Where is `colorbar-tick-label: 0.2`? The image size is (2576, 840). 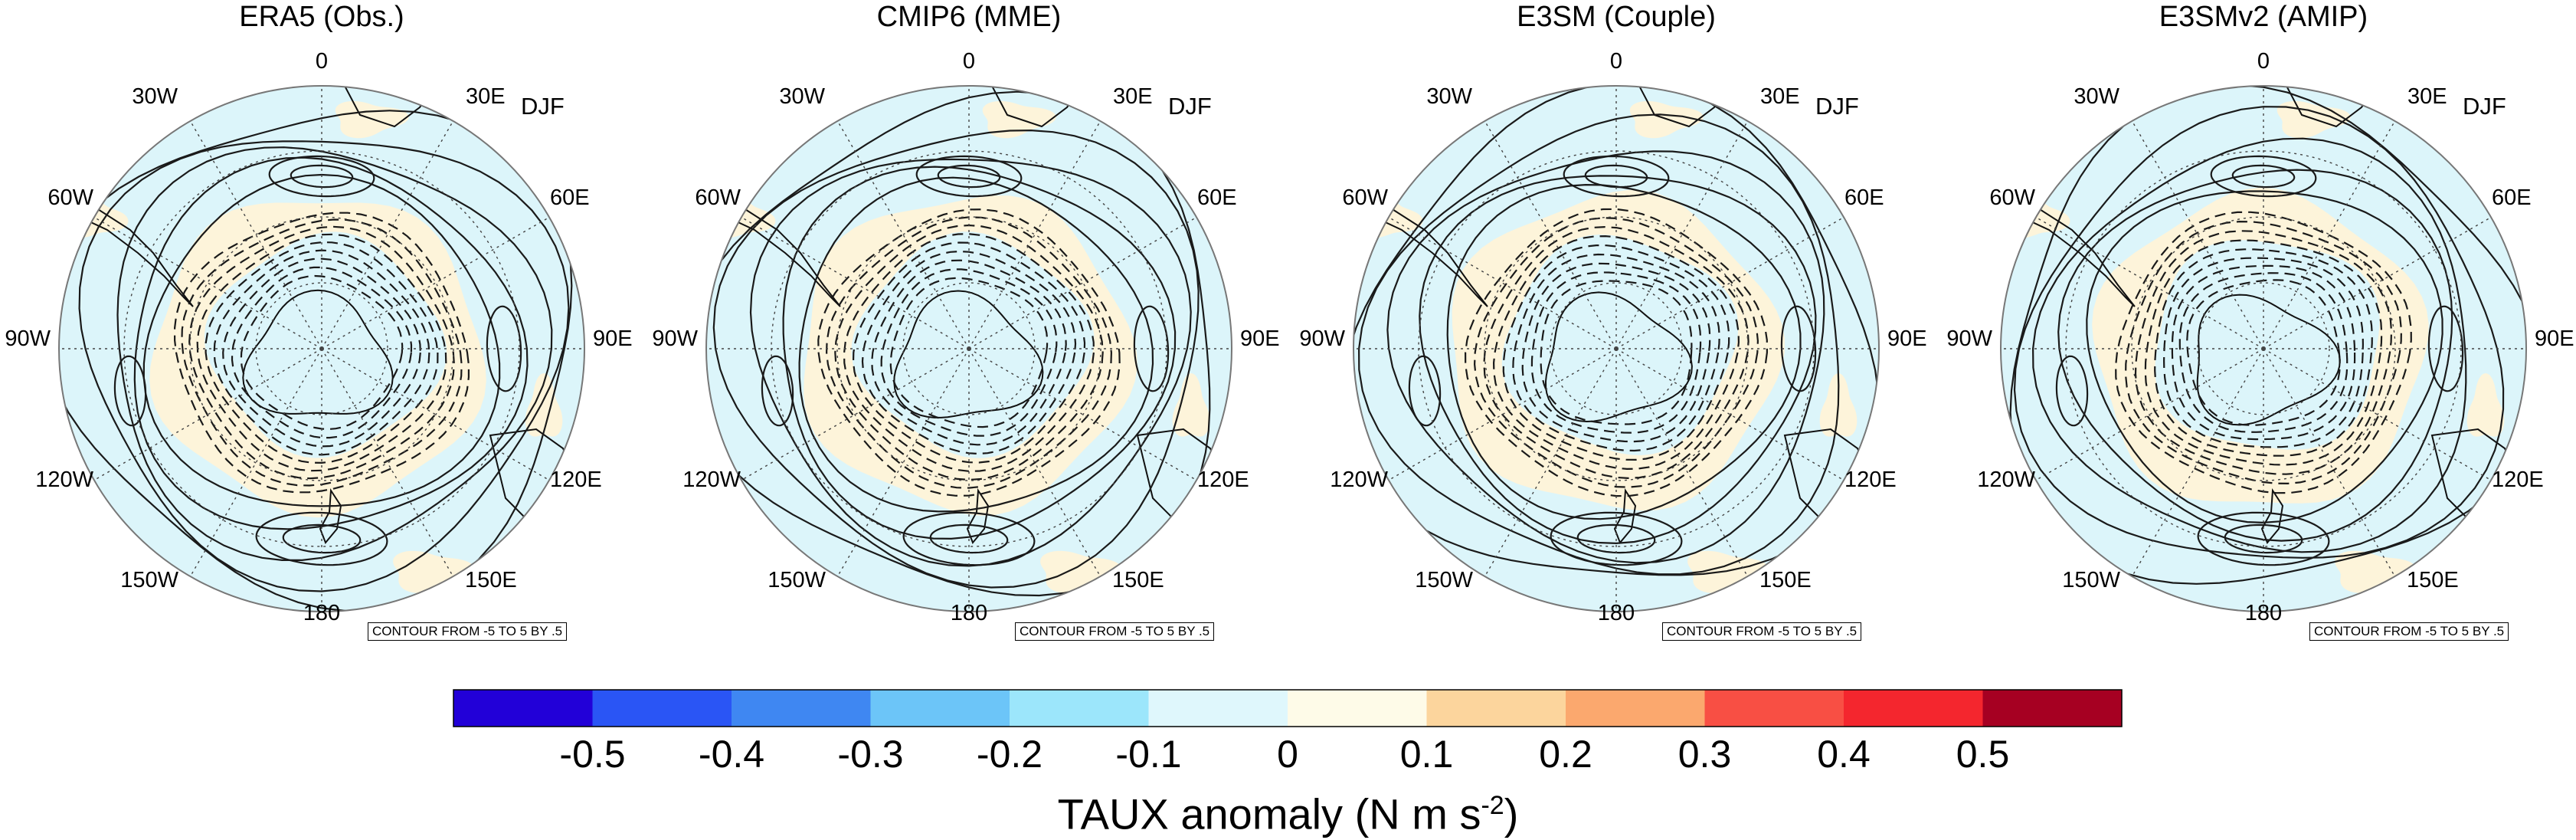
colorbar-tick-label: 0.2 is located at coordinates (1565, 754).